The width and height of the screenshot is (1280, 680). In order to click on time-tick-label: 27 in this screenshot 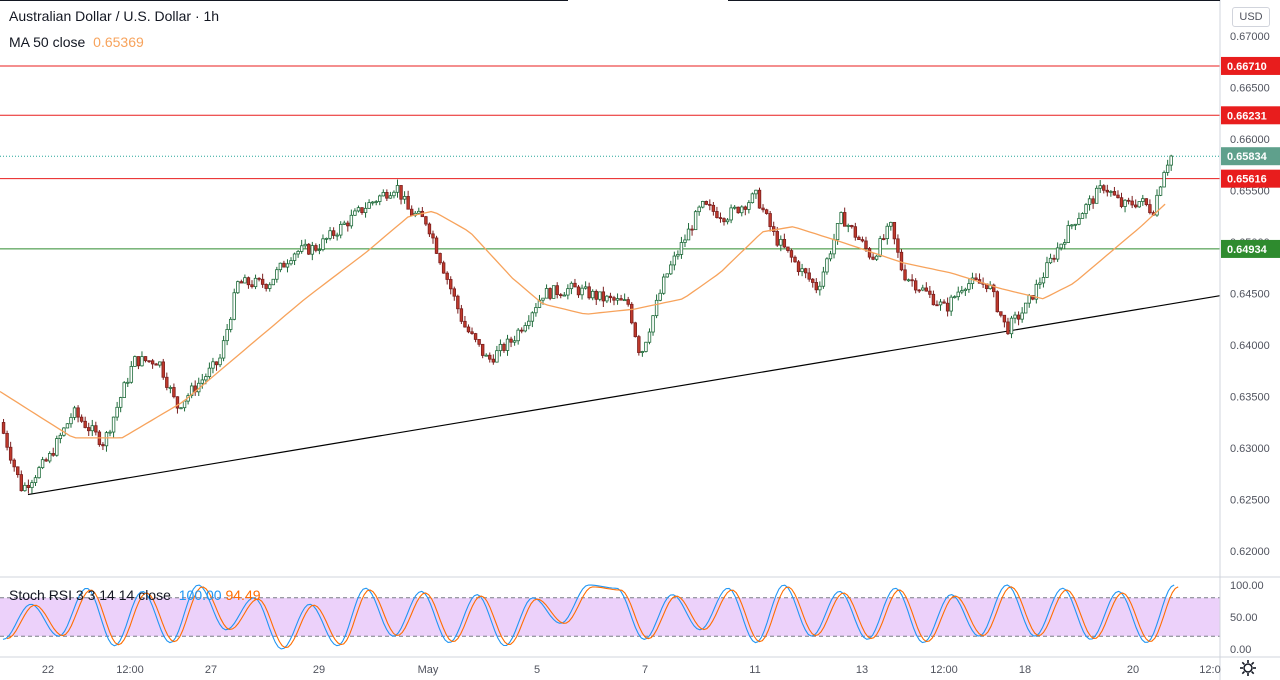, I will do `click(211, 670)`.